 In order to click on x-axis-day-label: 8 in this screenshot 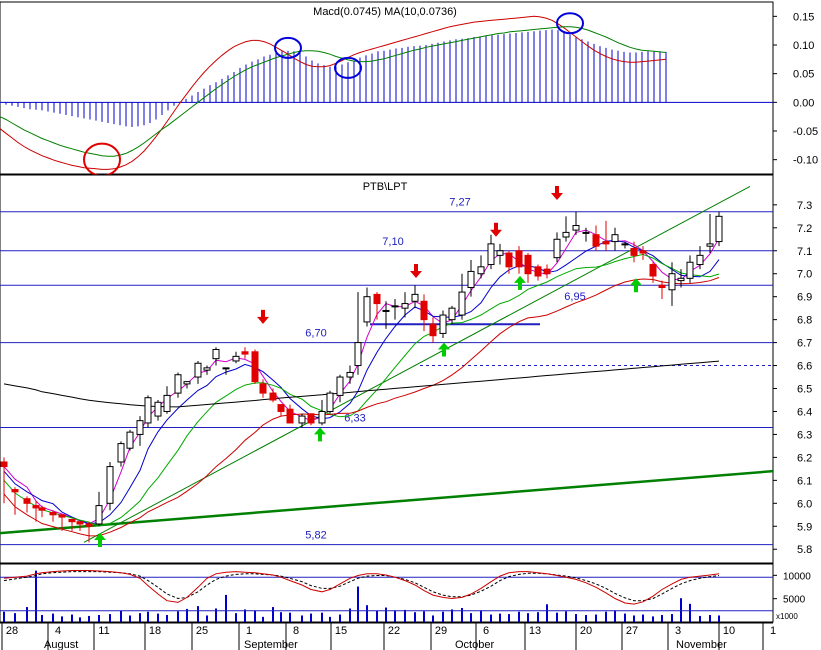, I will do `click(296, 631)`.